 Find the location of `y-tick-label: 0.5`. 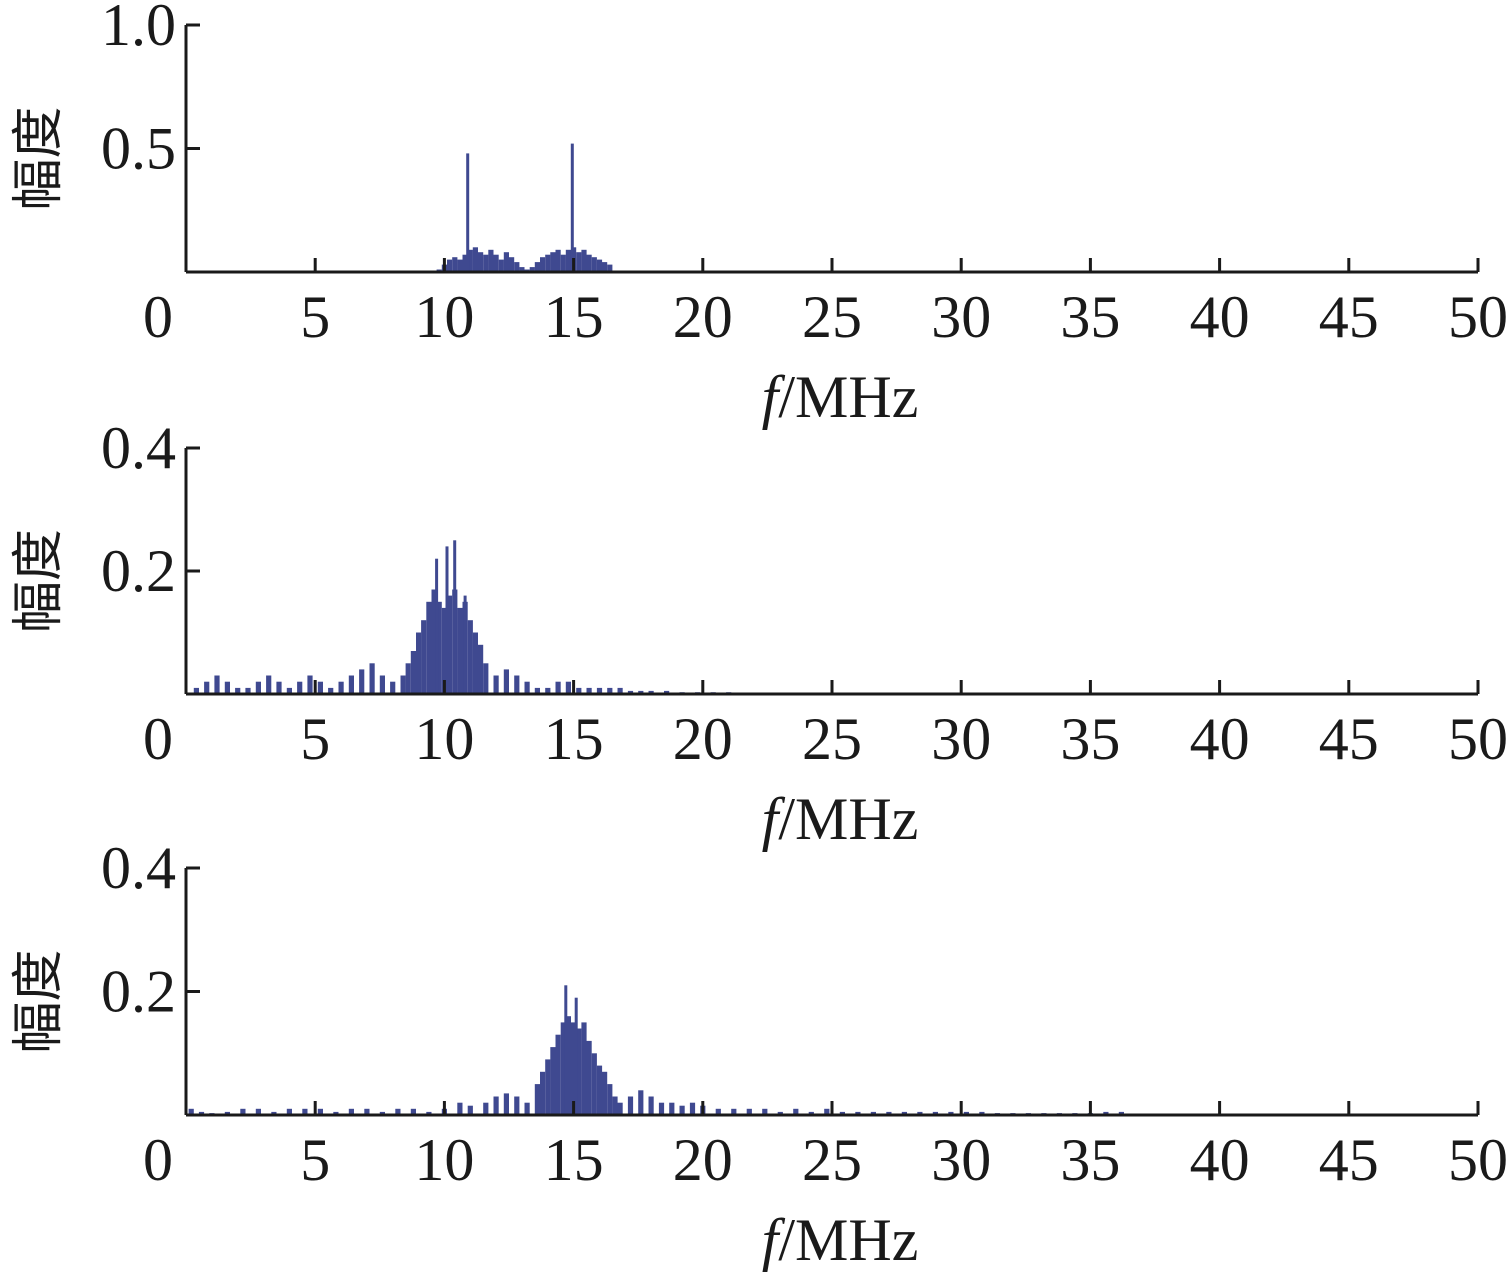

y-tick-label: 0.5 is located at coordinates (138, 149).